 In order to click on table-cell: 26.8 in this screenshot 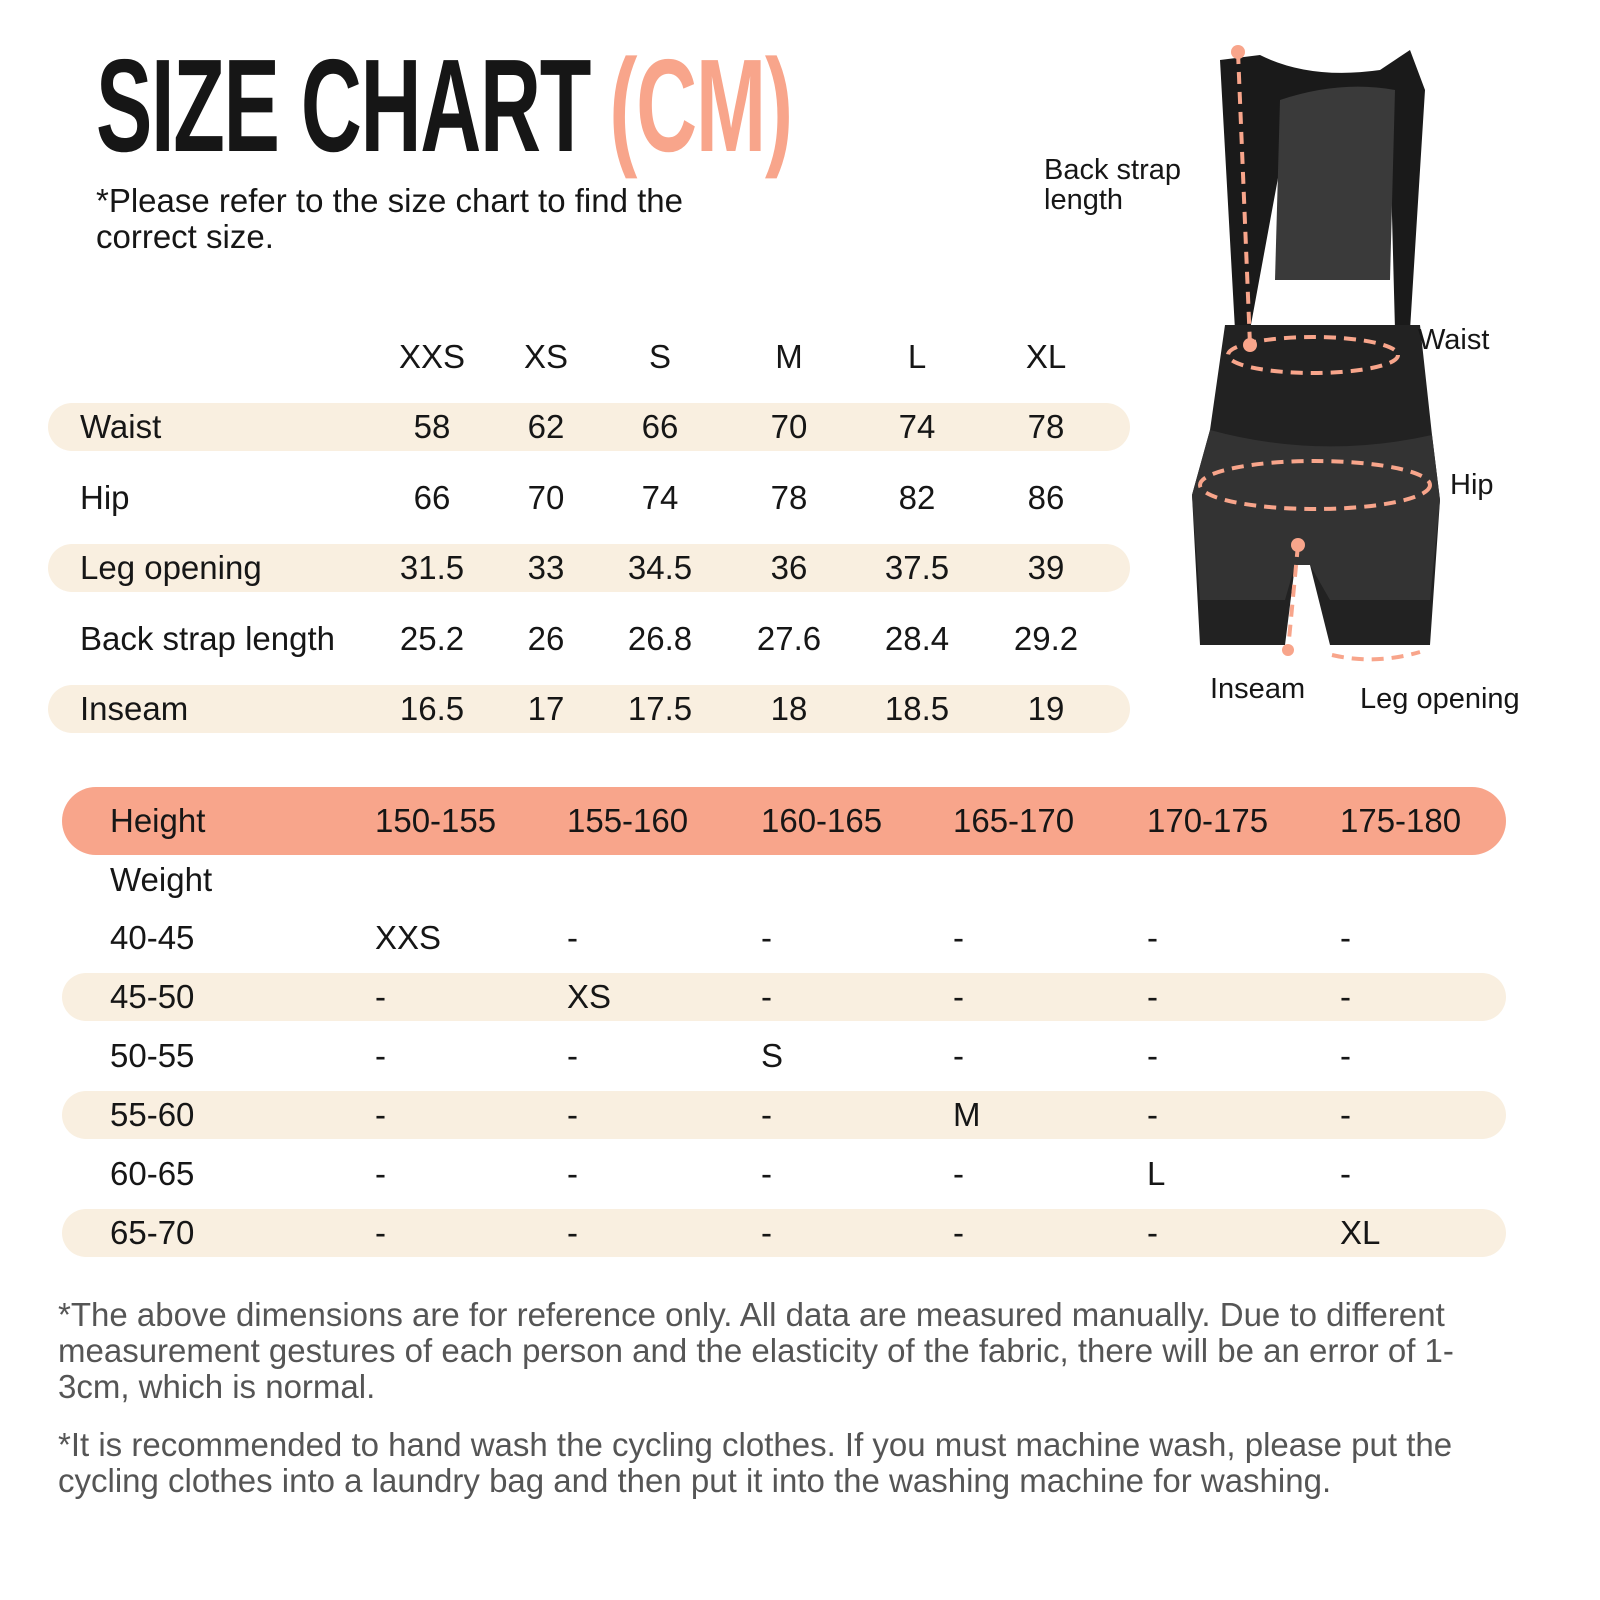, I will do `click(660, 638)`.